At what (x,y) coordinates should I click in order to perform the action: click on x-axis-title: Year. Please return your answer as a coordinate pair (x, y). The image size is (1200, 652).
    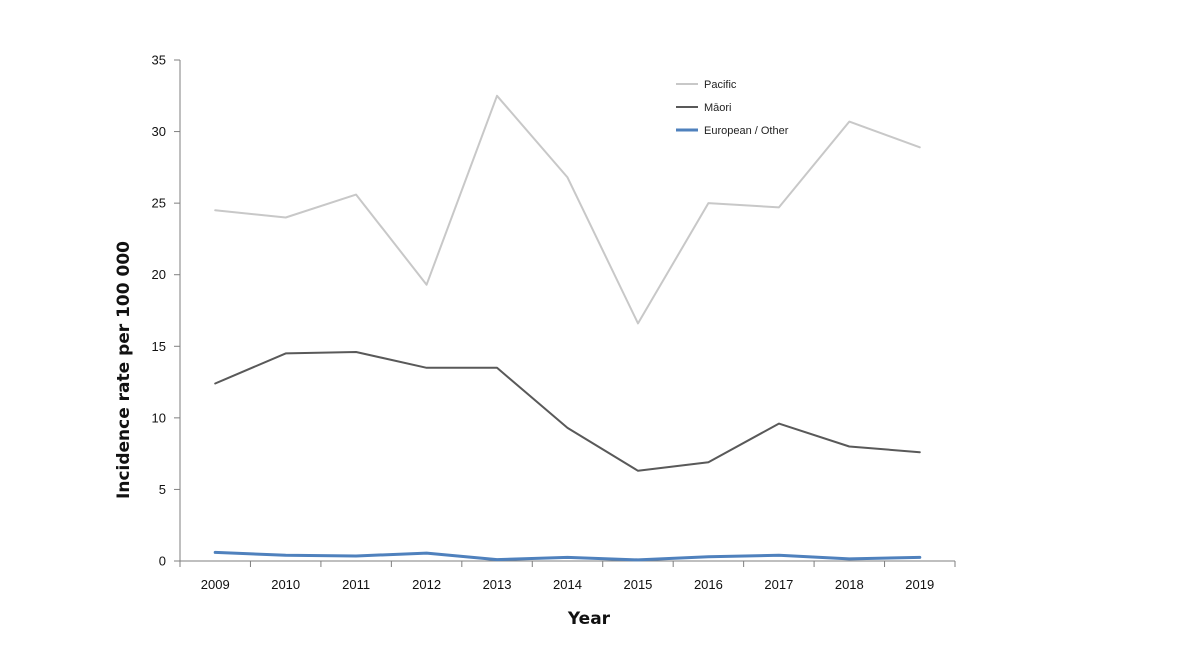
    Looking at the image, I should click on (589, 619).